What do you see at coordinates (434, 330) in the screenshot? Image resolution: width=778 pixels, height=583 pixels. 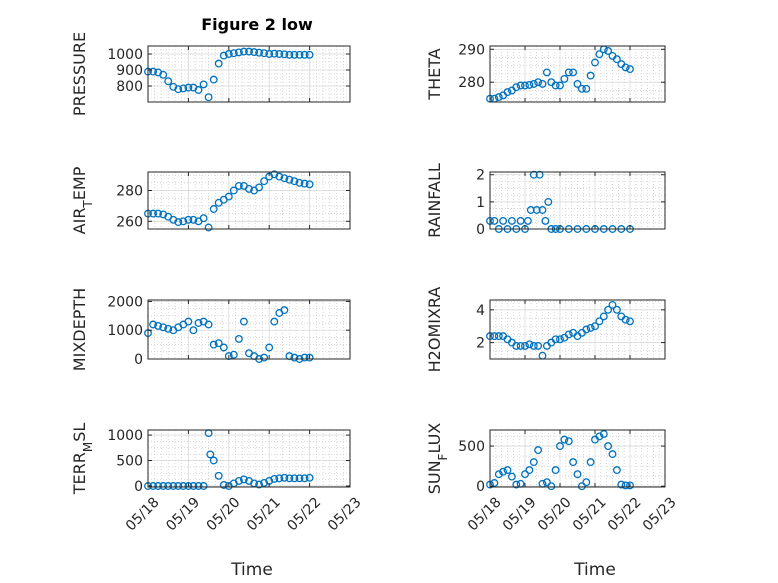 I see `y-axis-label: H2OMIXRA` at bounding box center [434, 330].